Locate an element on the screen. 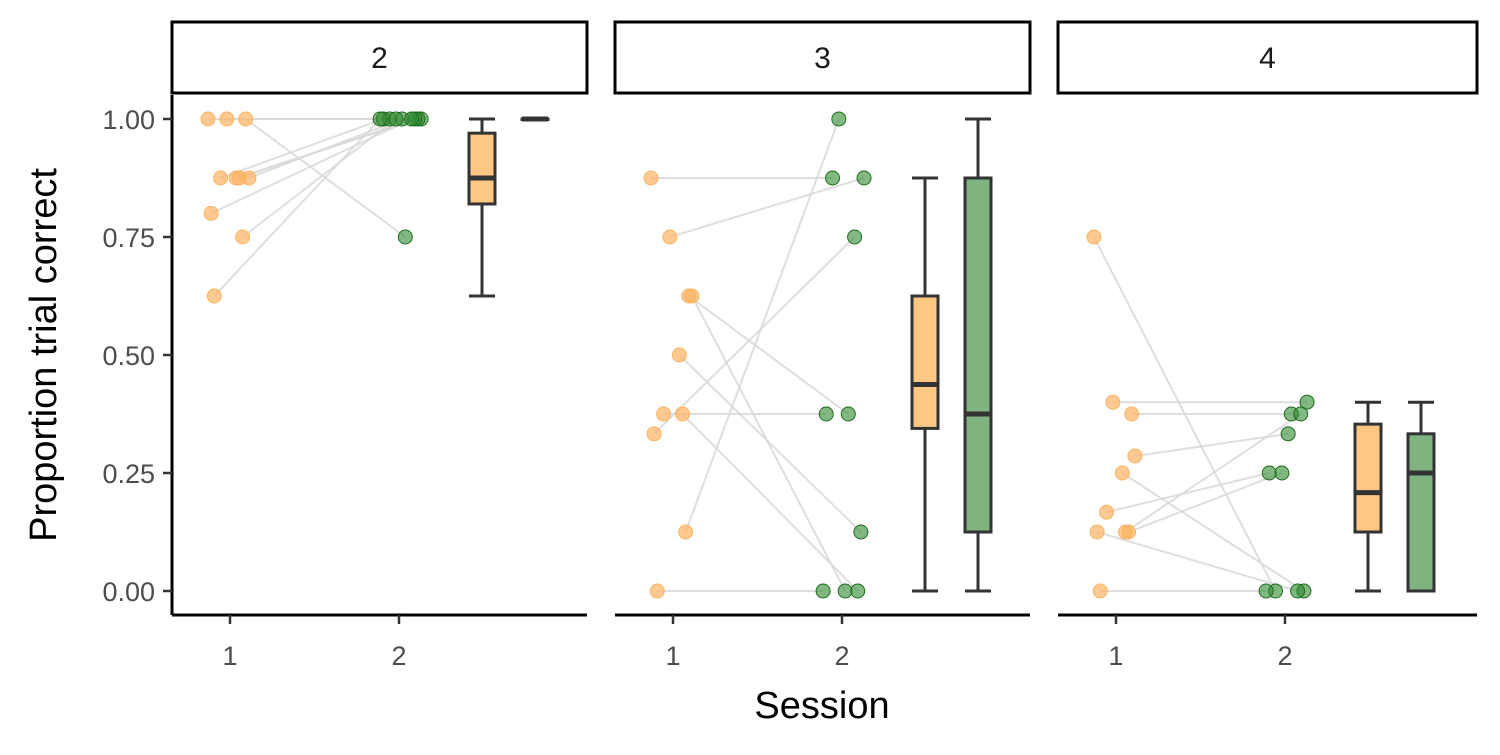 The width and height of the screenshot is (1500, 755). x-axis-title: Session is located at coordinates (821, 706).